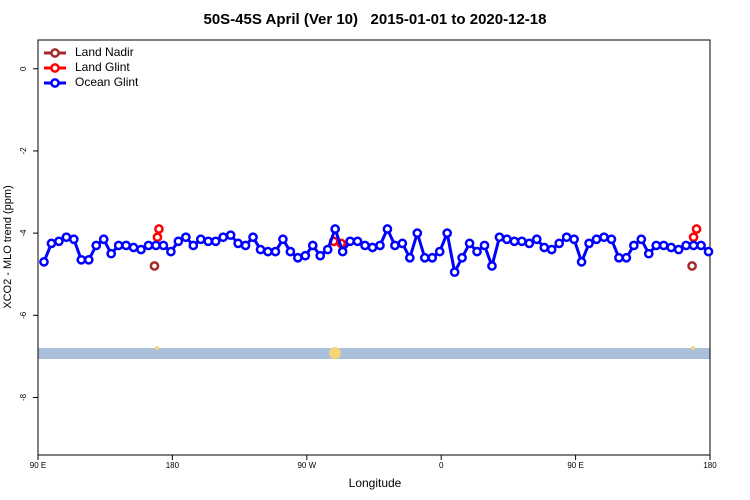 The width and height of the screenshot is (750, 500). What do you see at coordinates (375, 483) in the screenshot?
I see `x-axis-label: Longitude` at bounding box center [375, 483].